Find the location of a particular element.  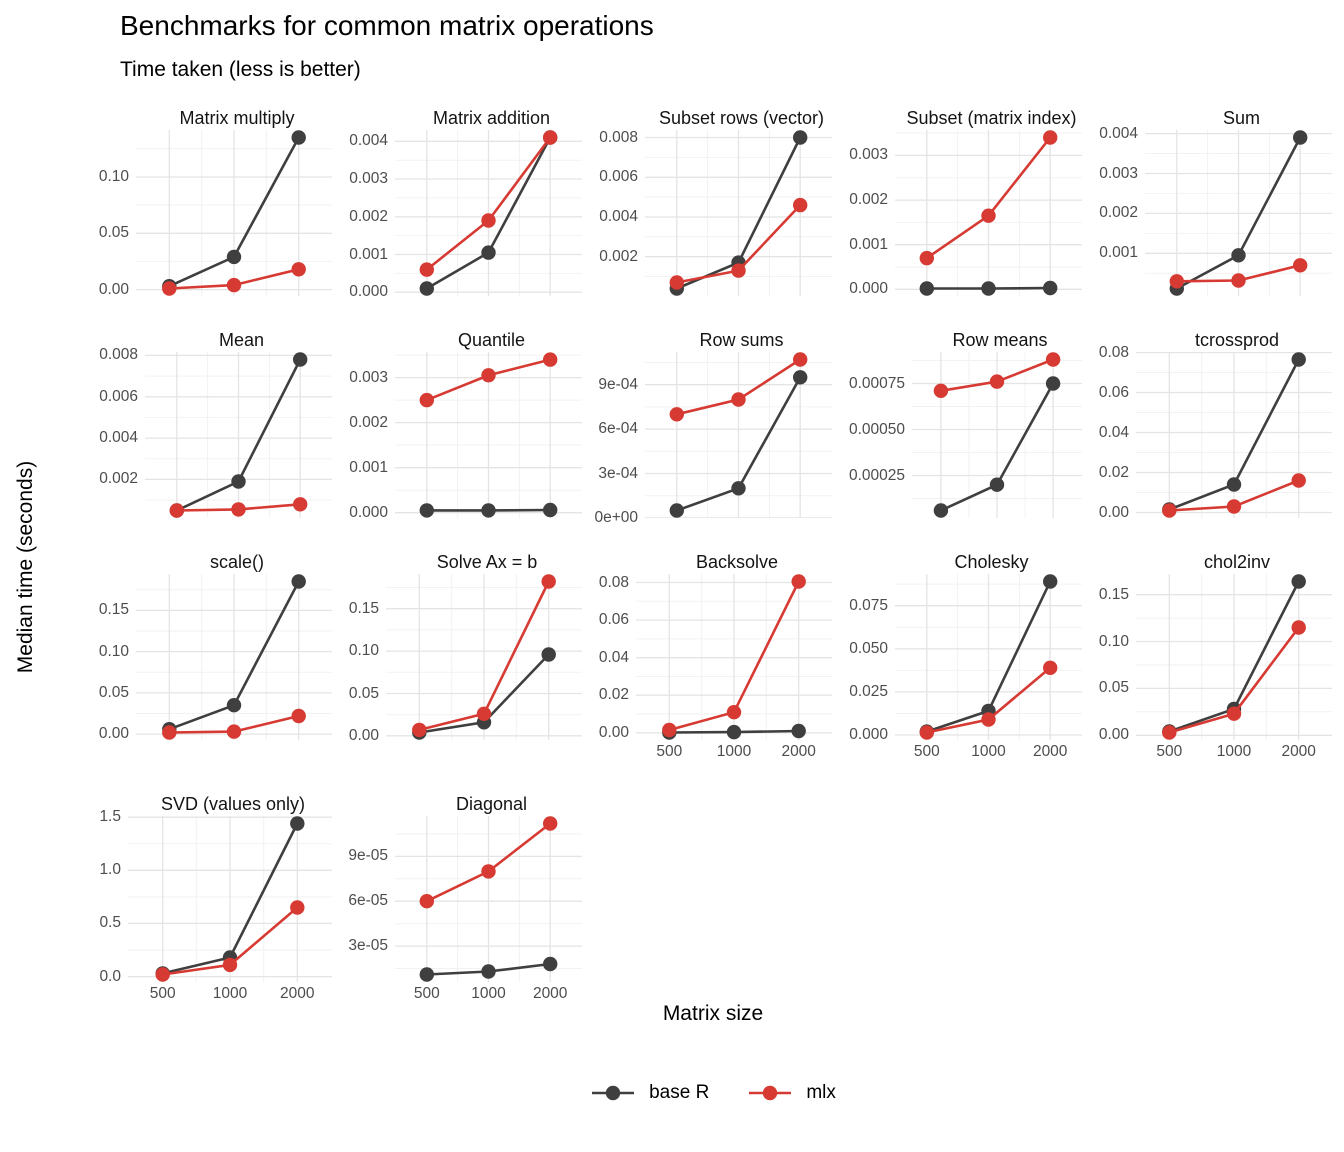

y-tick-label: 3e-05 is located at coordinates (368, 946).